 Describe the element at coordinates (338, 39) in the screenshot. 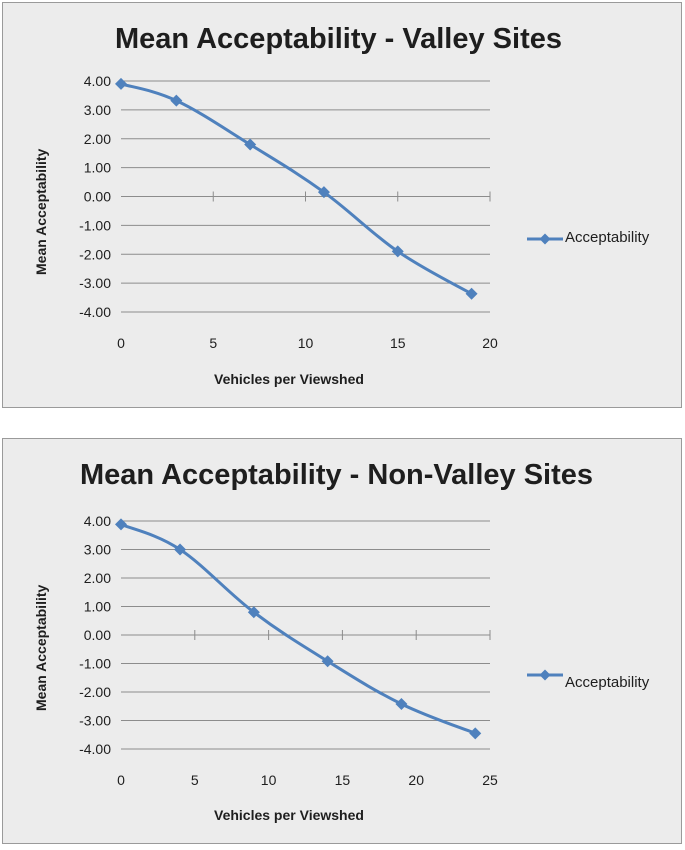

I see `chart-title: Mean Acceptability - Valley Sites` at that location.